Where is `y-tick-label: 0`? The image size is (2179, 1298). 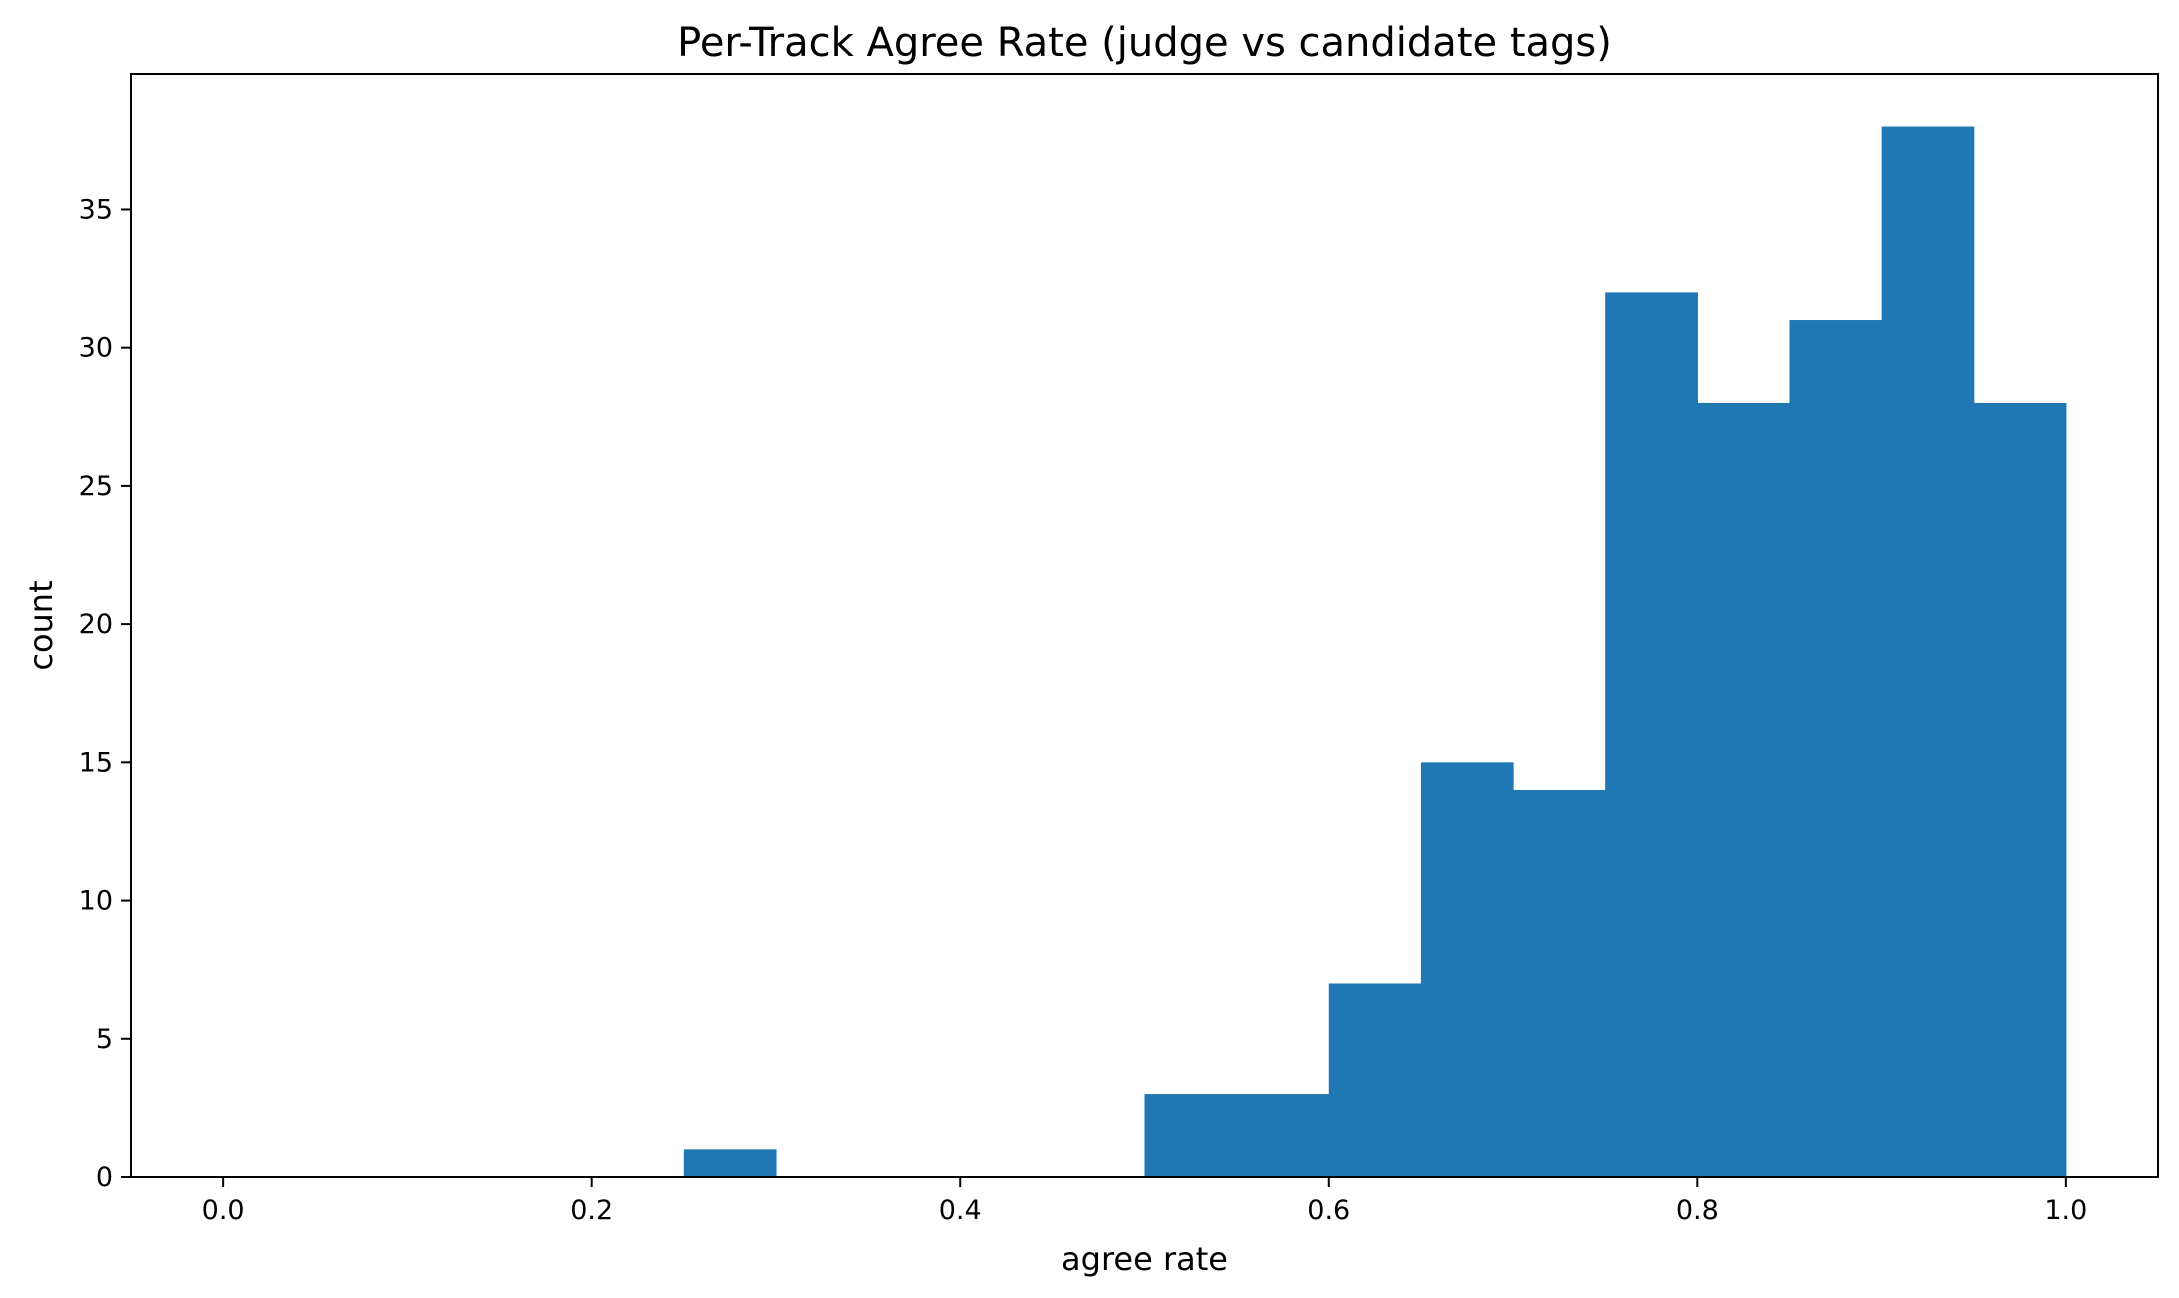 y-tick-label: 0 is located at coordinates (104, 1177).